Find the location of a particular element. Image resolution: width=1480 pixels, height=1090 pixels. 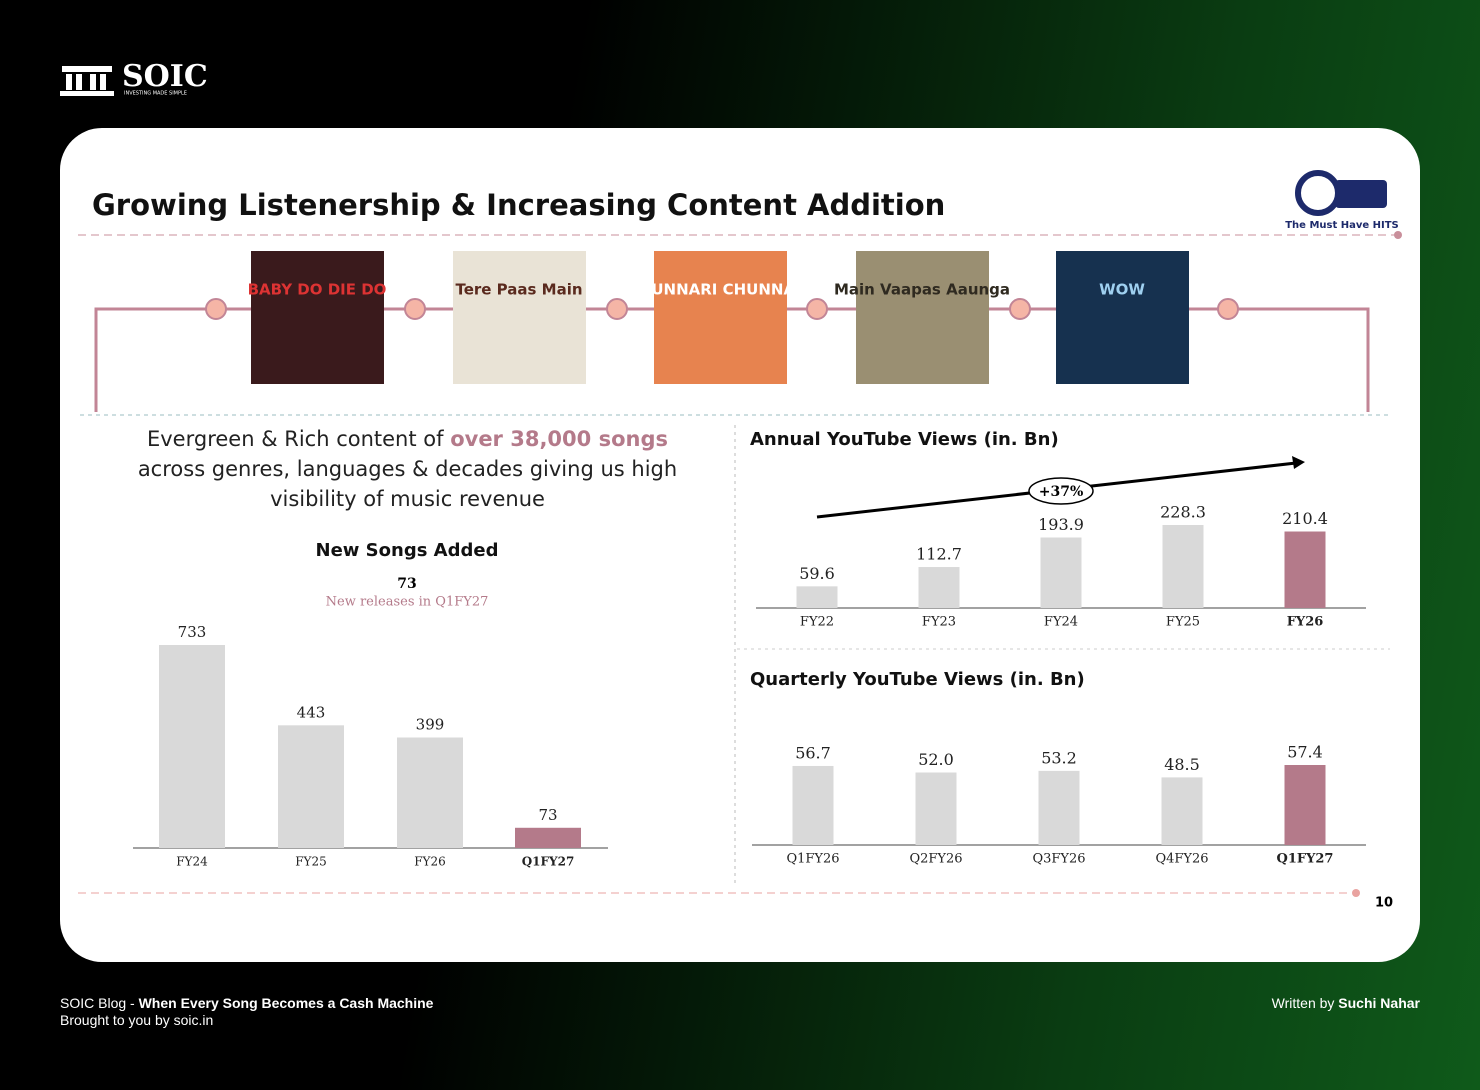

blog-title: When Every Song Becomes a Cash Machine is located at coordinates (286, 1003).